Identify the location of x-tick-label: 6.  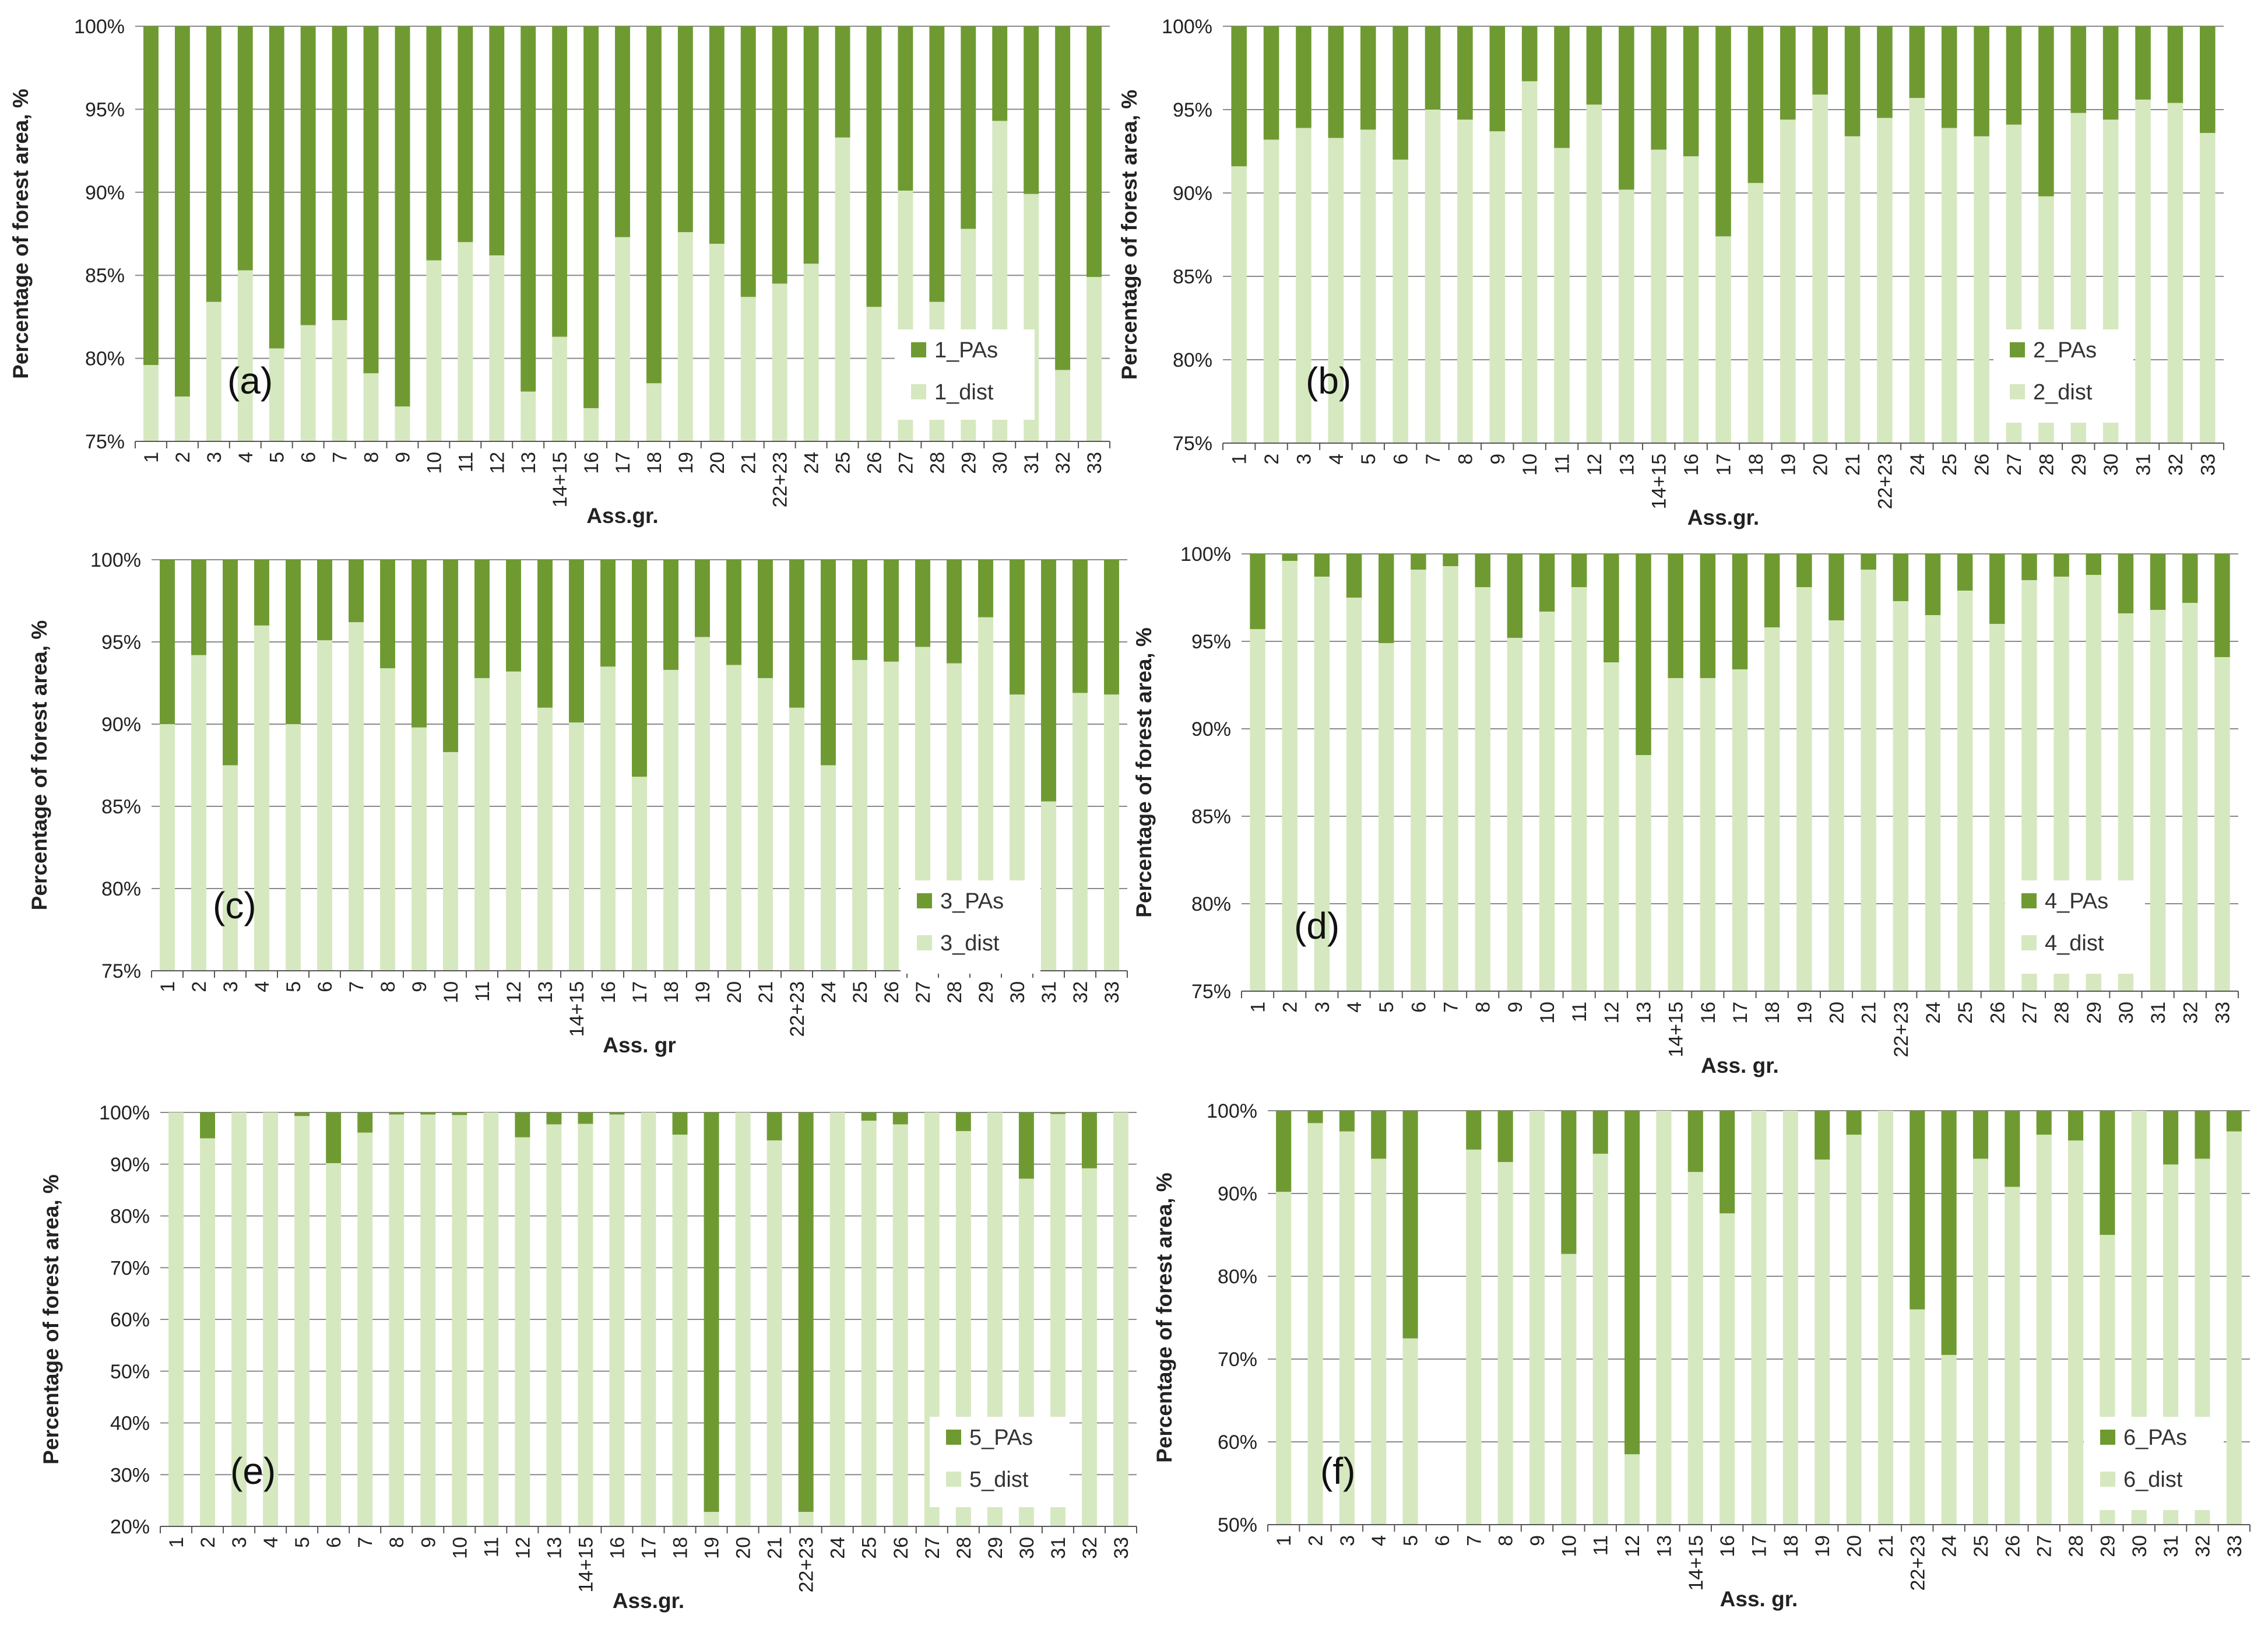
(309, 457).